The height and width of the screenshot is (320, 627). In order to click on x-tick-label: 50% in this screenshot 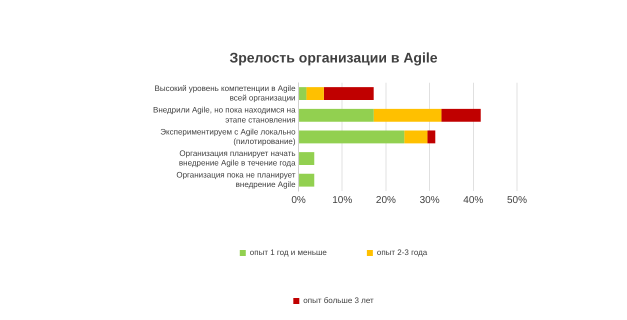, I will do `click(517, 200)`.